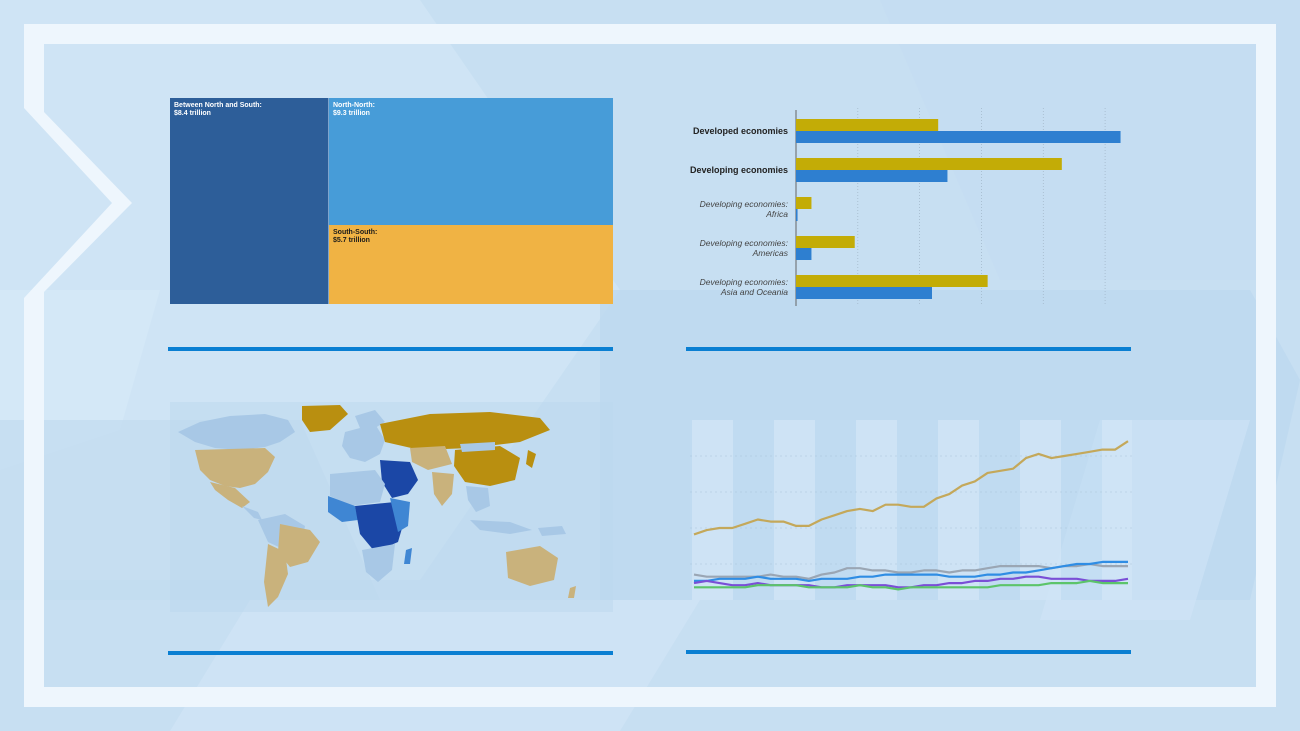  Describe the element at coordinates (357, 488) in the screenshot. I see `map-region-north-africa` at that location.